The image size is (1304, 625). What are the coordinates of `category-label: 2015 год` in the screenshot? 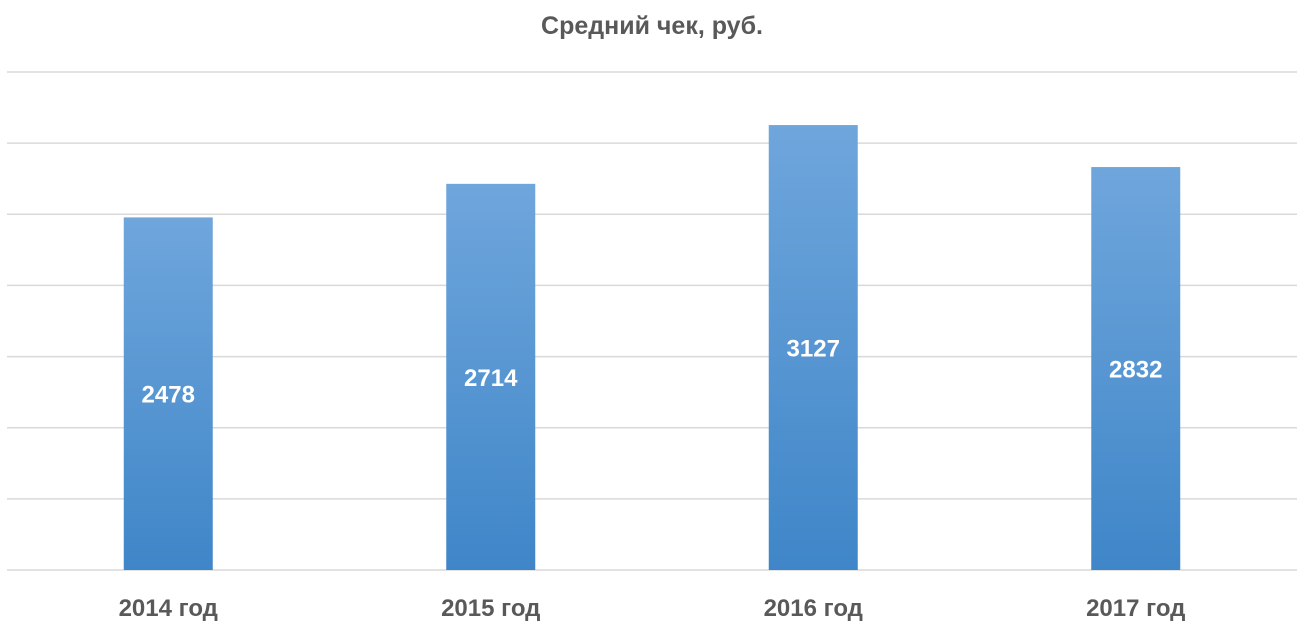 It's located at (490, 608).